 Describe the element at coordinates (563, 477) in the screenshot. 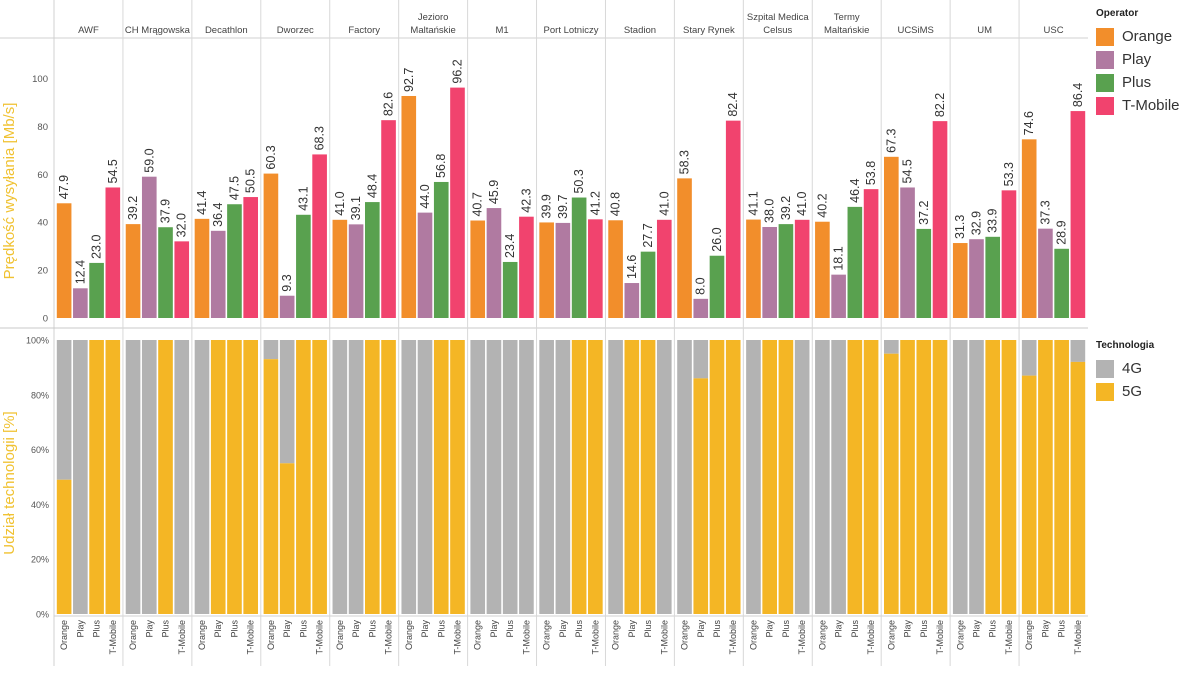

I see `share-4g-bar-play-port-lotniczy` at that location.